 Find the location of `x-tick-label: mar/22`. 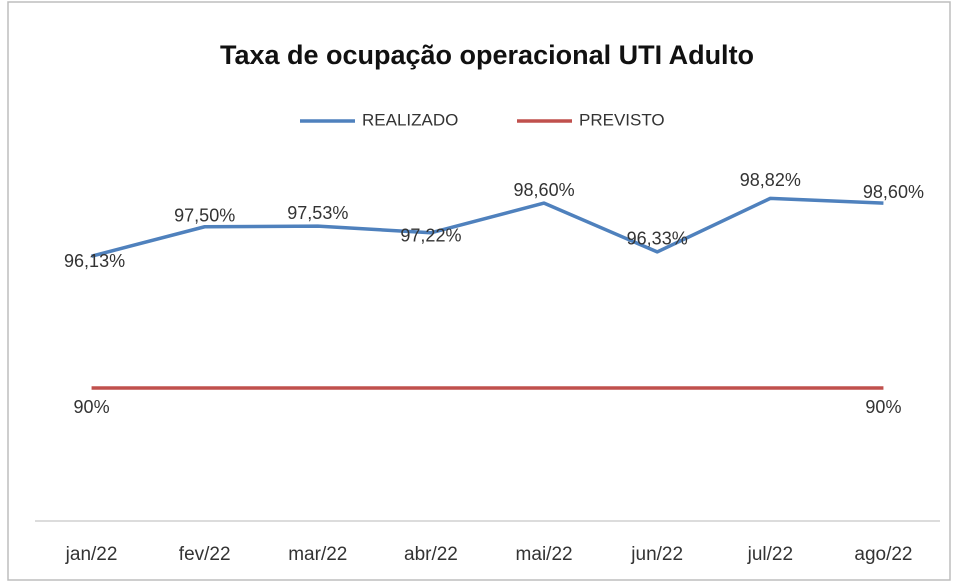

x-tick-label: mar/22 is located at coordinates (317, 554).